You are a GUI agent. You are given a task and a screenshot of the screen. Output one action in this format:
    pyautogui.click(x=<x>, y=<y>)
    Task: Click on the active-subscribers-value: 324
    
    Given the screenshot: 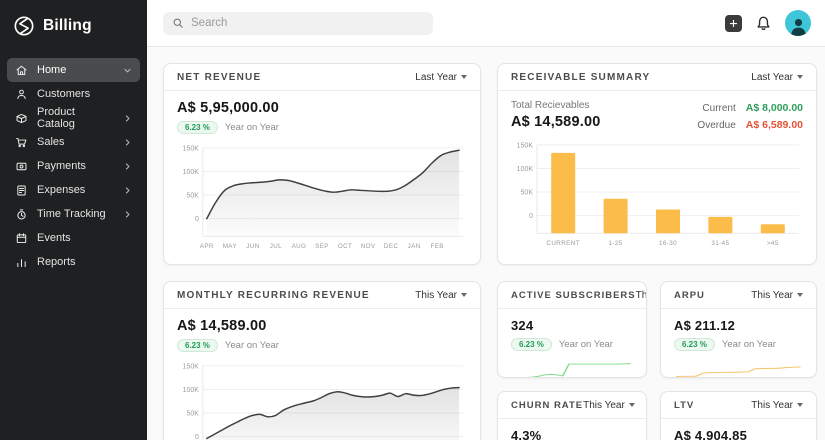 What is the action you would take?
    pyautogui.click(x=522, y=325)
    